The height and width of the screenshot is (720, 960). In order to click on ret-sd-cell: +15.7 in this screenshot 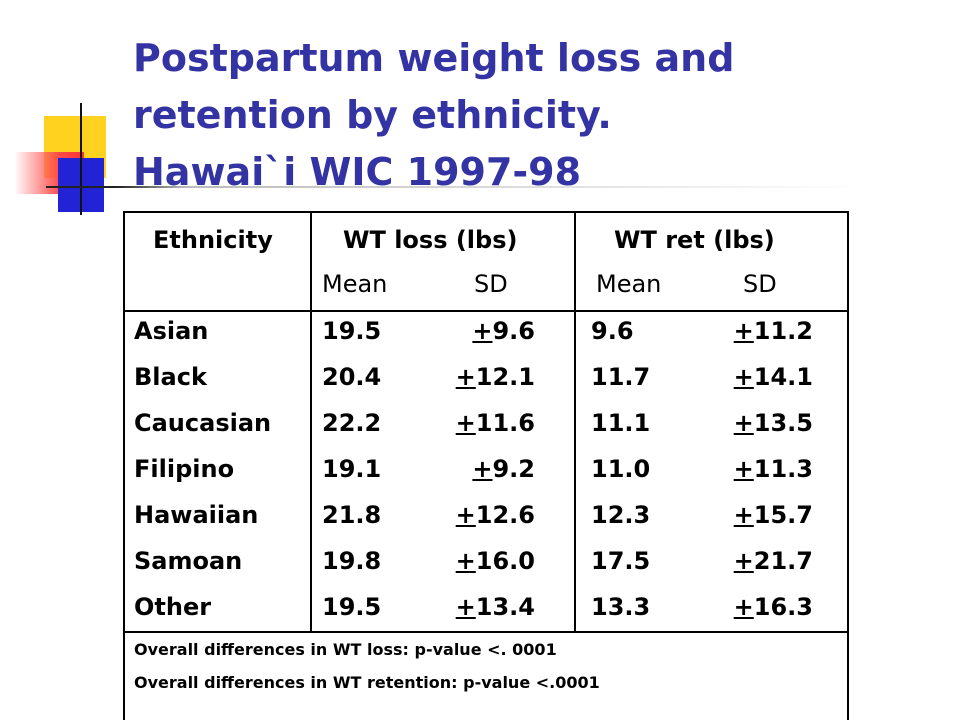, I will do `click(773, 515)`.